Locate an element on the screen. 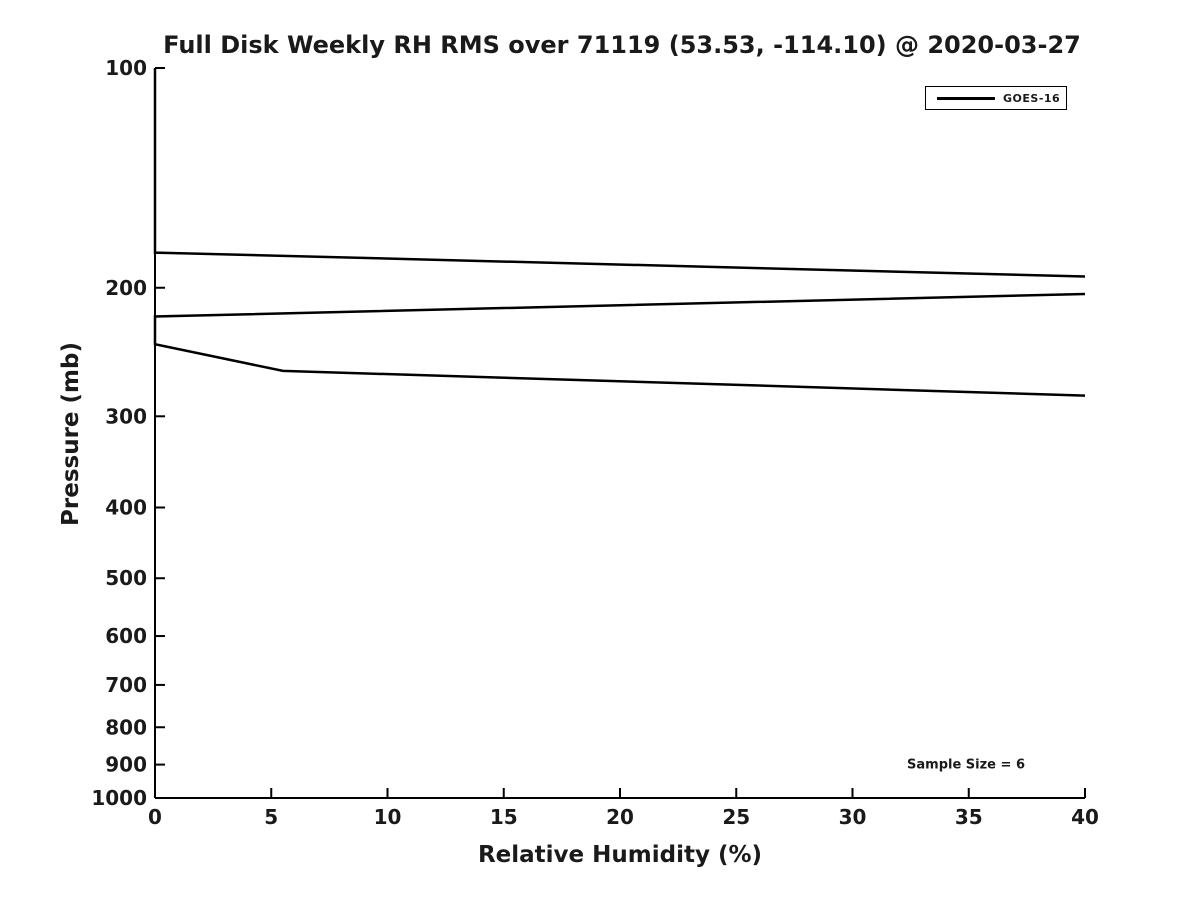 This screenshot has width=1200, height=900. x-tick-label: 20 is located at coordinates (620, 817).